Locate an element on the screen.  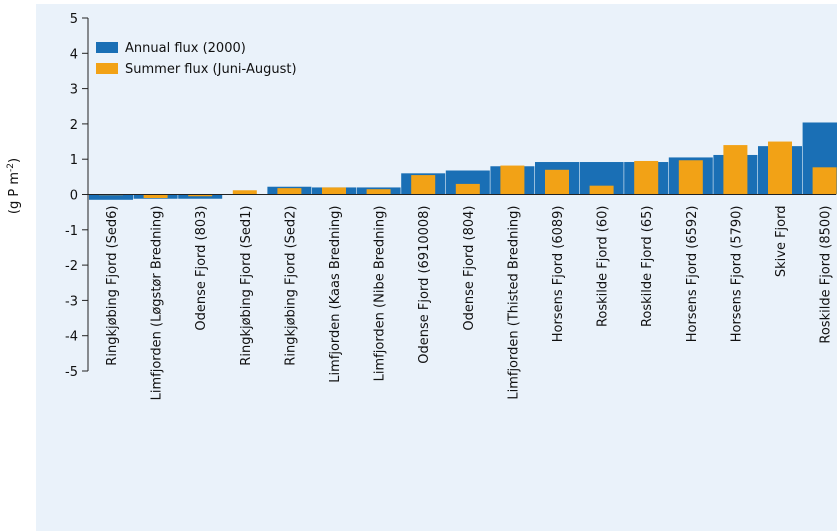
y-axis-label: (g P m-2) is located at coordinates (14, 186).